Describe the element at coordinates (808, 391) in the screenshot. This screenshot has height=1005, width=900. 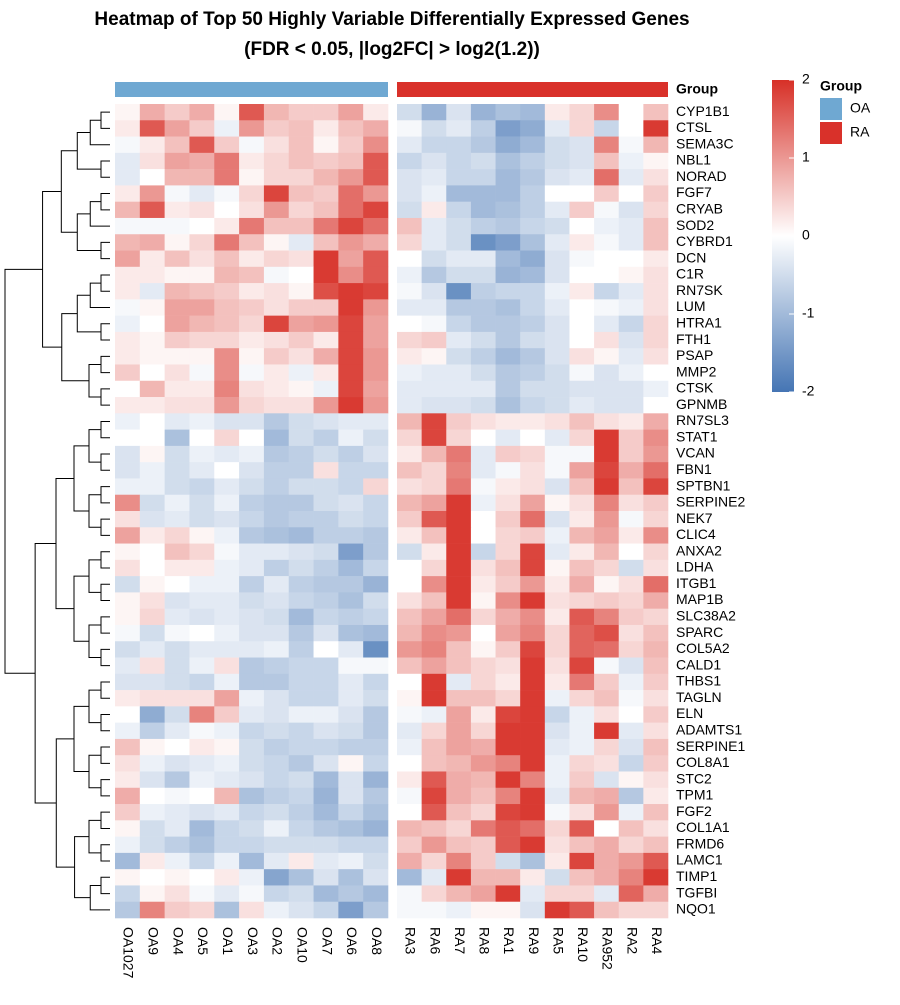
I see `colorbar-tick-label: -2` at that location.